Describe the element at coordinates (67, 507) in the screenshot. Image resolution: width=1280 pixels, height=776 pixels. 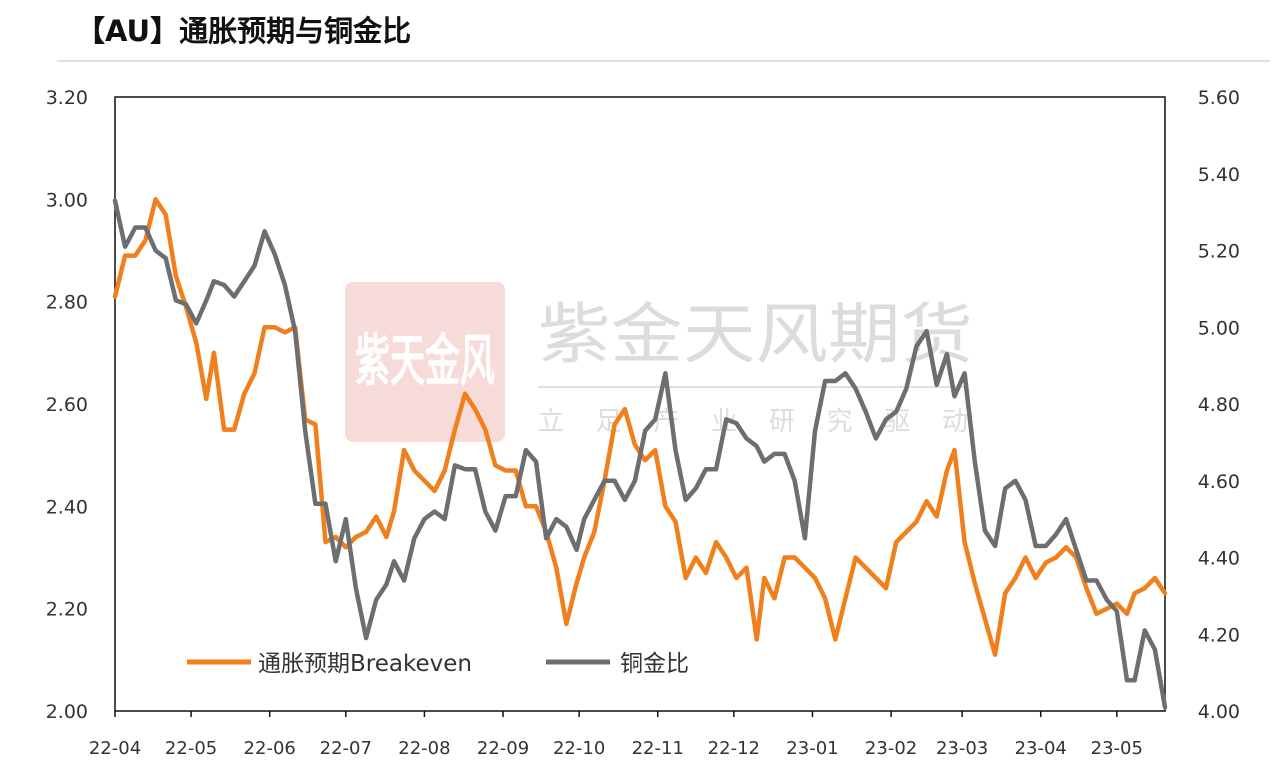
I see `left-y-tick-label: 2.40` at that location.